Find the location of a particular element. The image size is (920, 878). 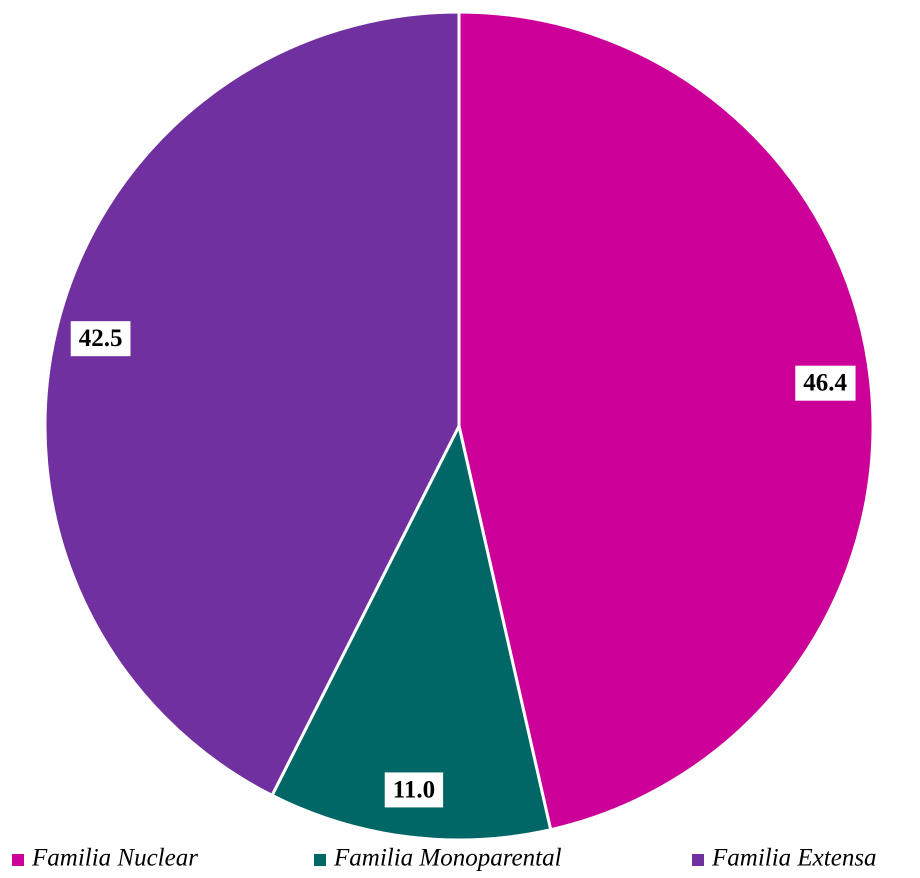

data-label: 42.5 is located at coordinates (100, 339).